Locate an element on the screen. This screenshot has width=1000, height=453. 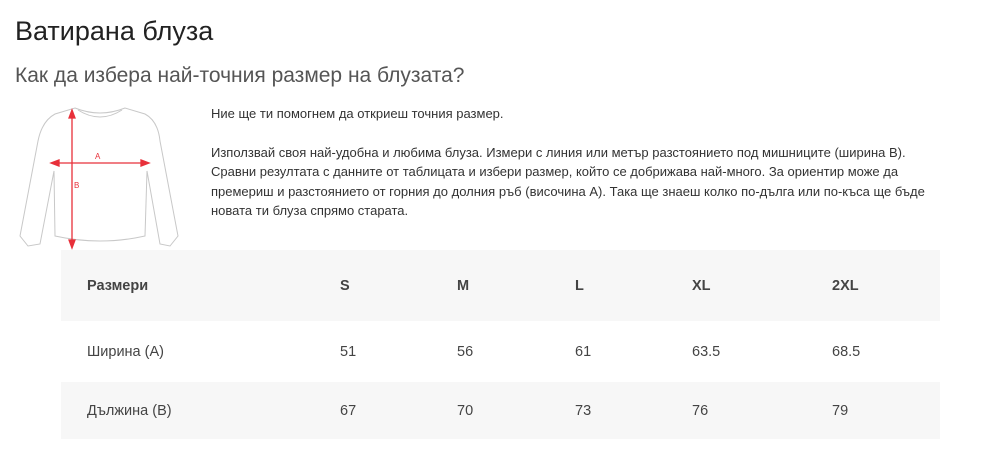
label-b: B is located at coordinates (76, 185).